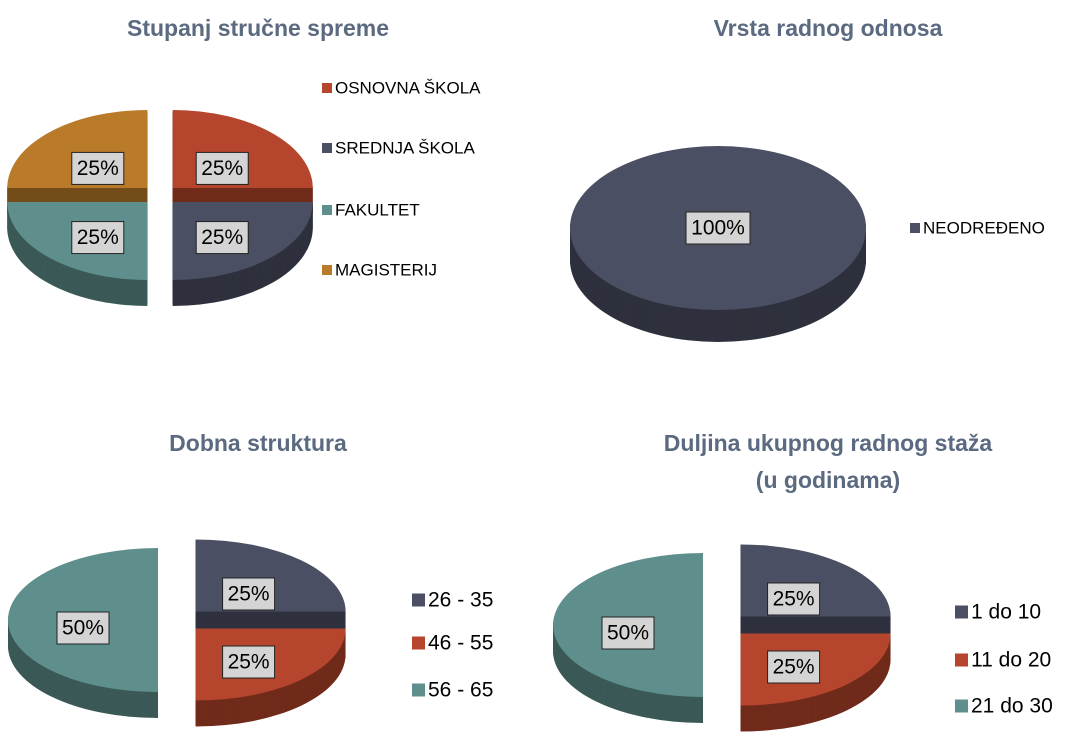  What do you see at coordinates (1012, 706) in the screenshot?
I see `legend-label: 21 do 30` at bounding box center [1012, 706].